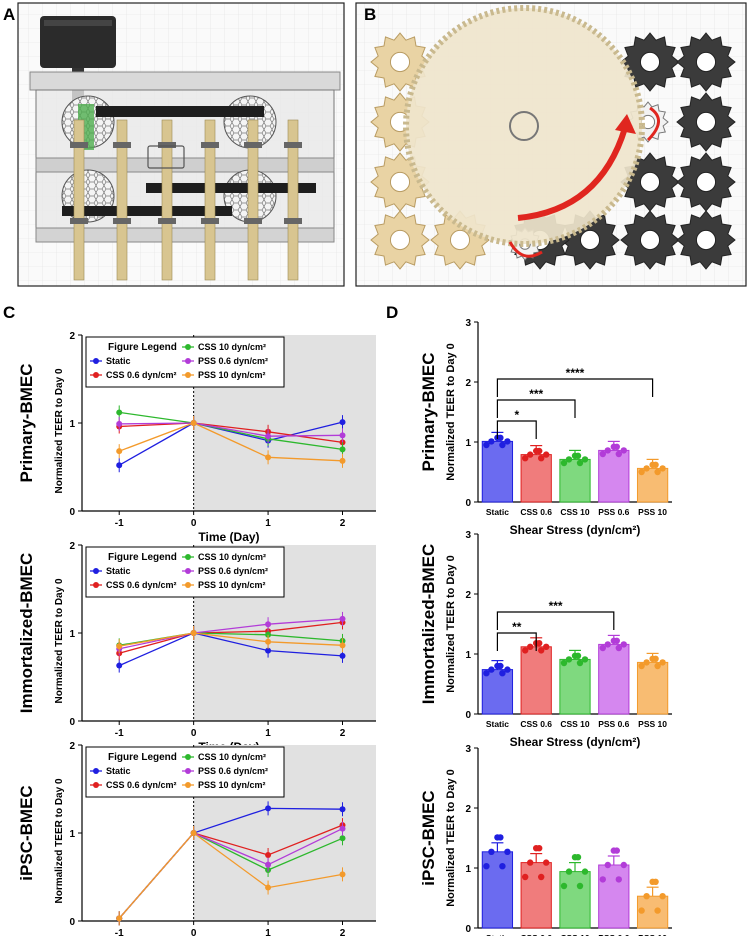 The image size is (754, 936). What do you see at coordinates (524, 126) in the screenshot?
I see `large-gear-hub` at bounding box center [524, 126].